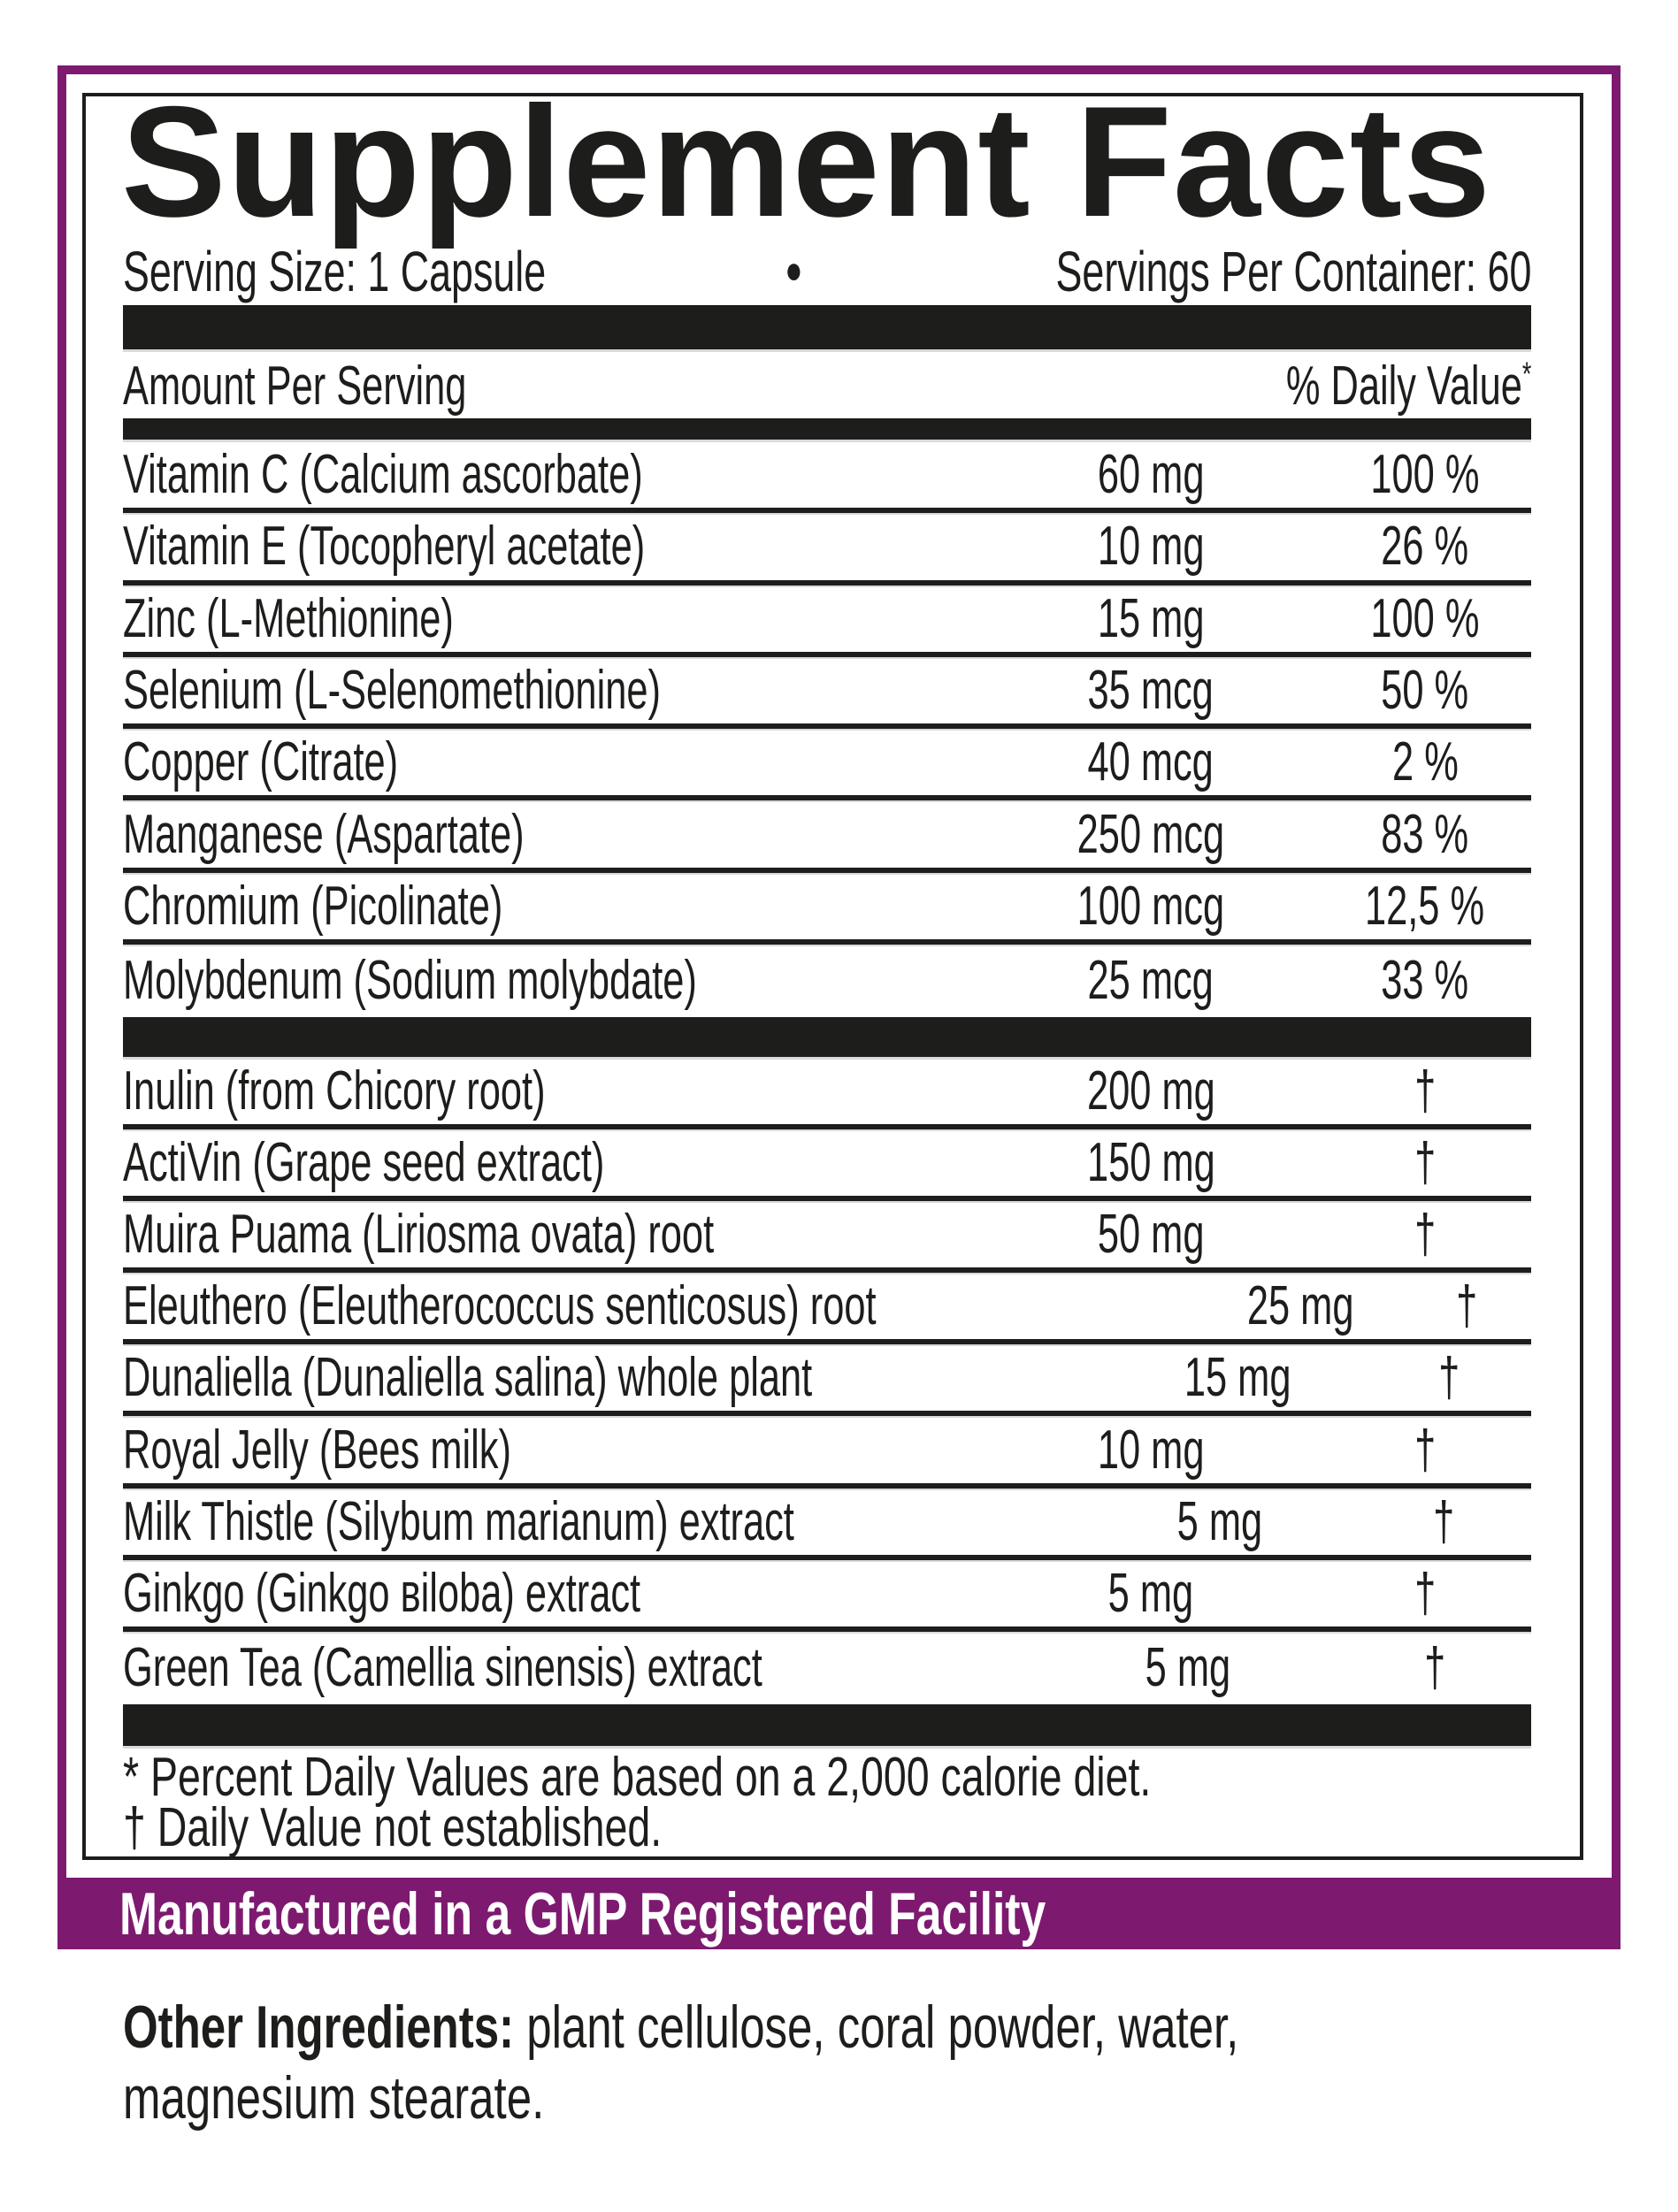 This screenshot has width=1678, height=2212. I want to click on ingredient-name: Manganese (Aspartate), so click(324, 834).